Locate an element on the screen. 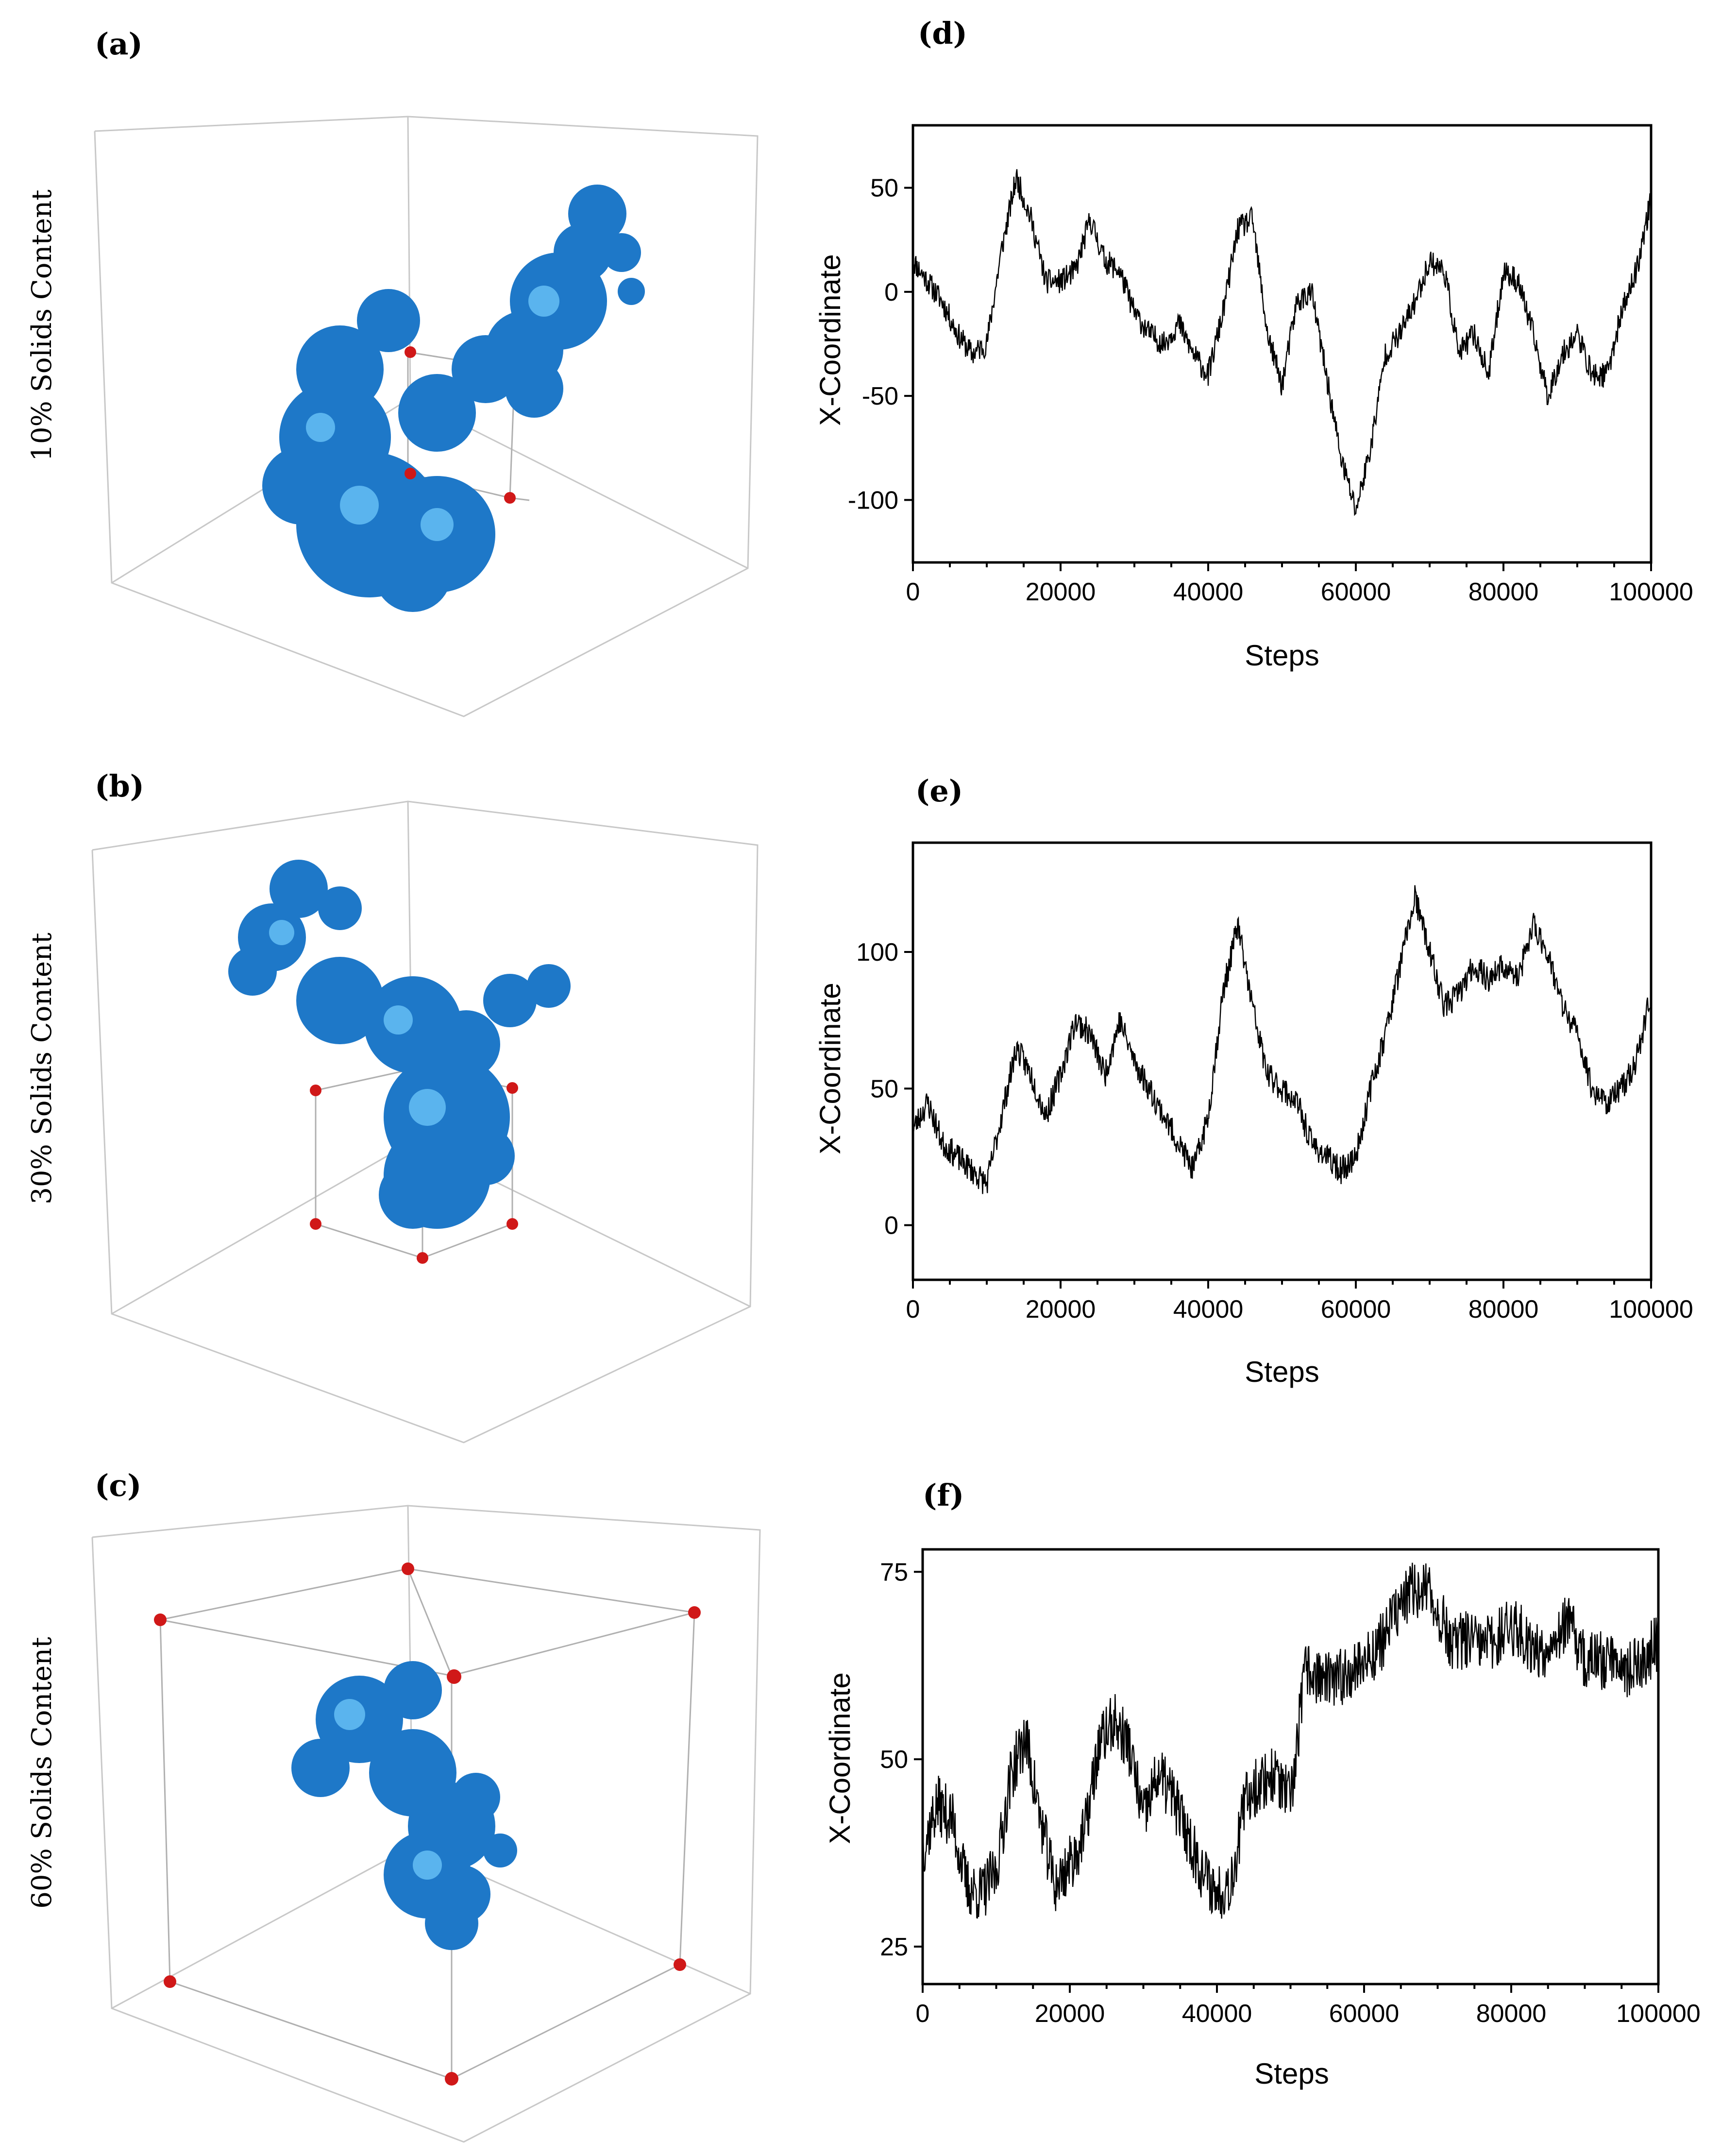 The height and width of the screenshot is (2156, 1721). chart-f-x-tick-label: 60000 is located at coordinates (1364, 2014).